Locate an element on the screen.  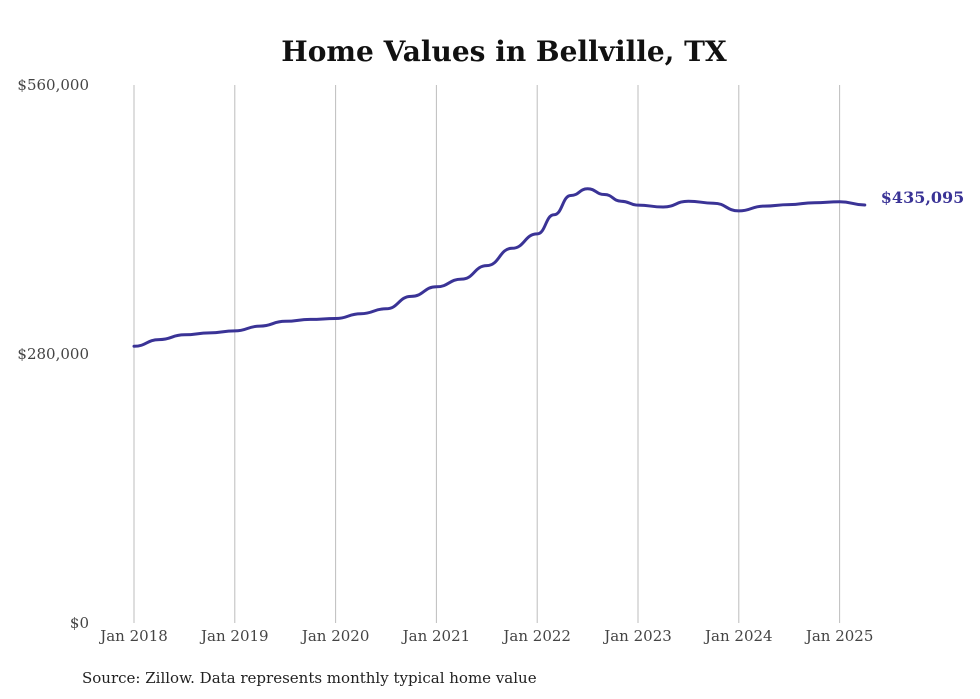
y-tick-label: $560,000 is located at coordinates (53, 85).